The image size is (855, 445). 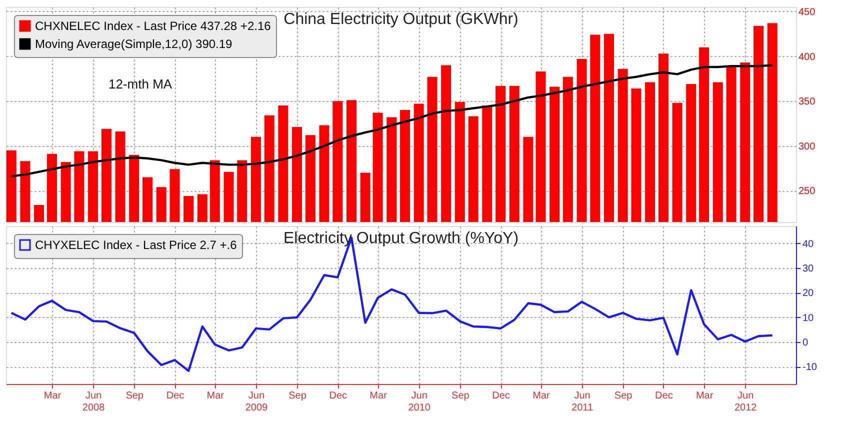 What do you see at coordinates (136, 245) in the screenshot?
I see `legend-label: CHYXELEC Index - Last Price 2.7 +.6` at bounding box center [136, 245].